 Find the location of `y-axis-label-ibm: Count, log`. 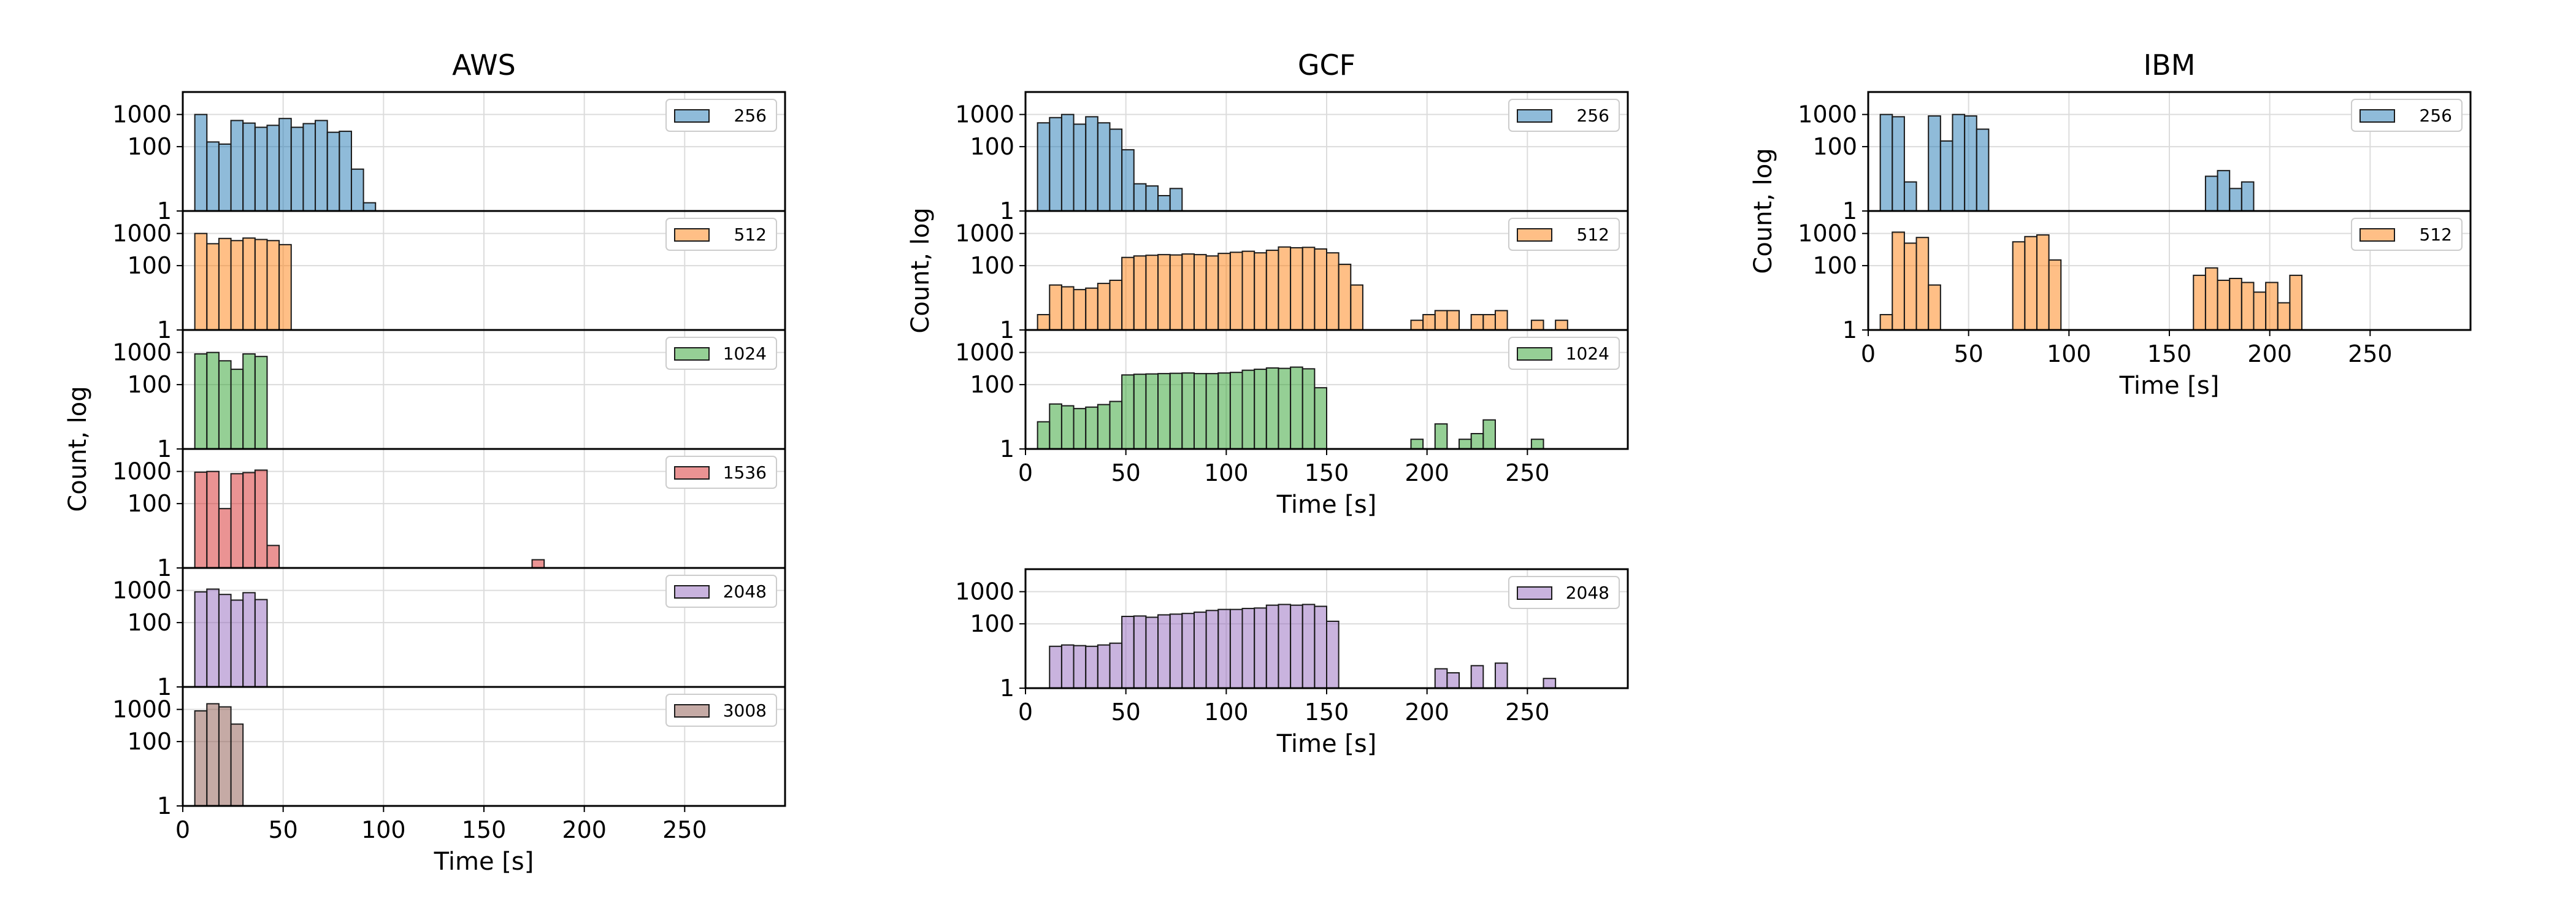

y-axis-label-ibm: Count, log is located at coordinates (1763, 211).